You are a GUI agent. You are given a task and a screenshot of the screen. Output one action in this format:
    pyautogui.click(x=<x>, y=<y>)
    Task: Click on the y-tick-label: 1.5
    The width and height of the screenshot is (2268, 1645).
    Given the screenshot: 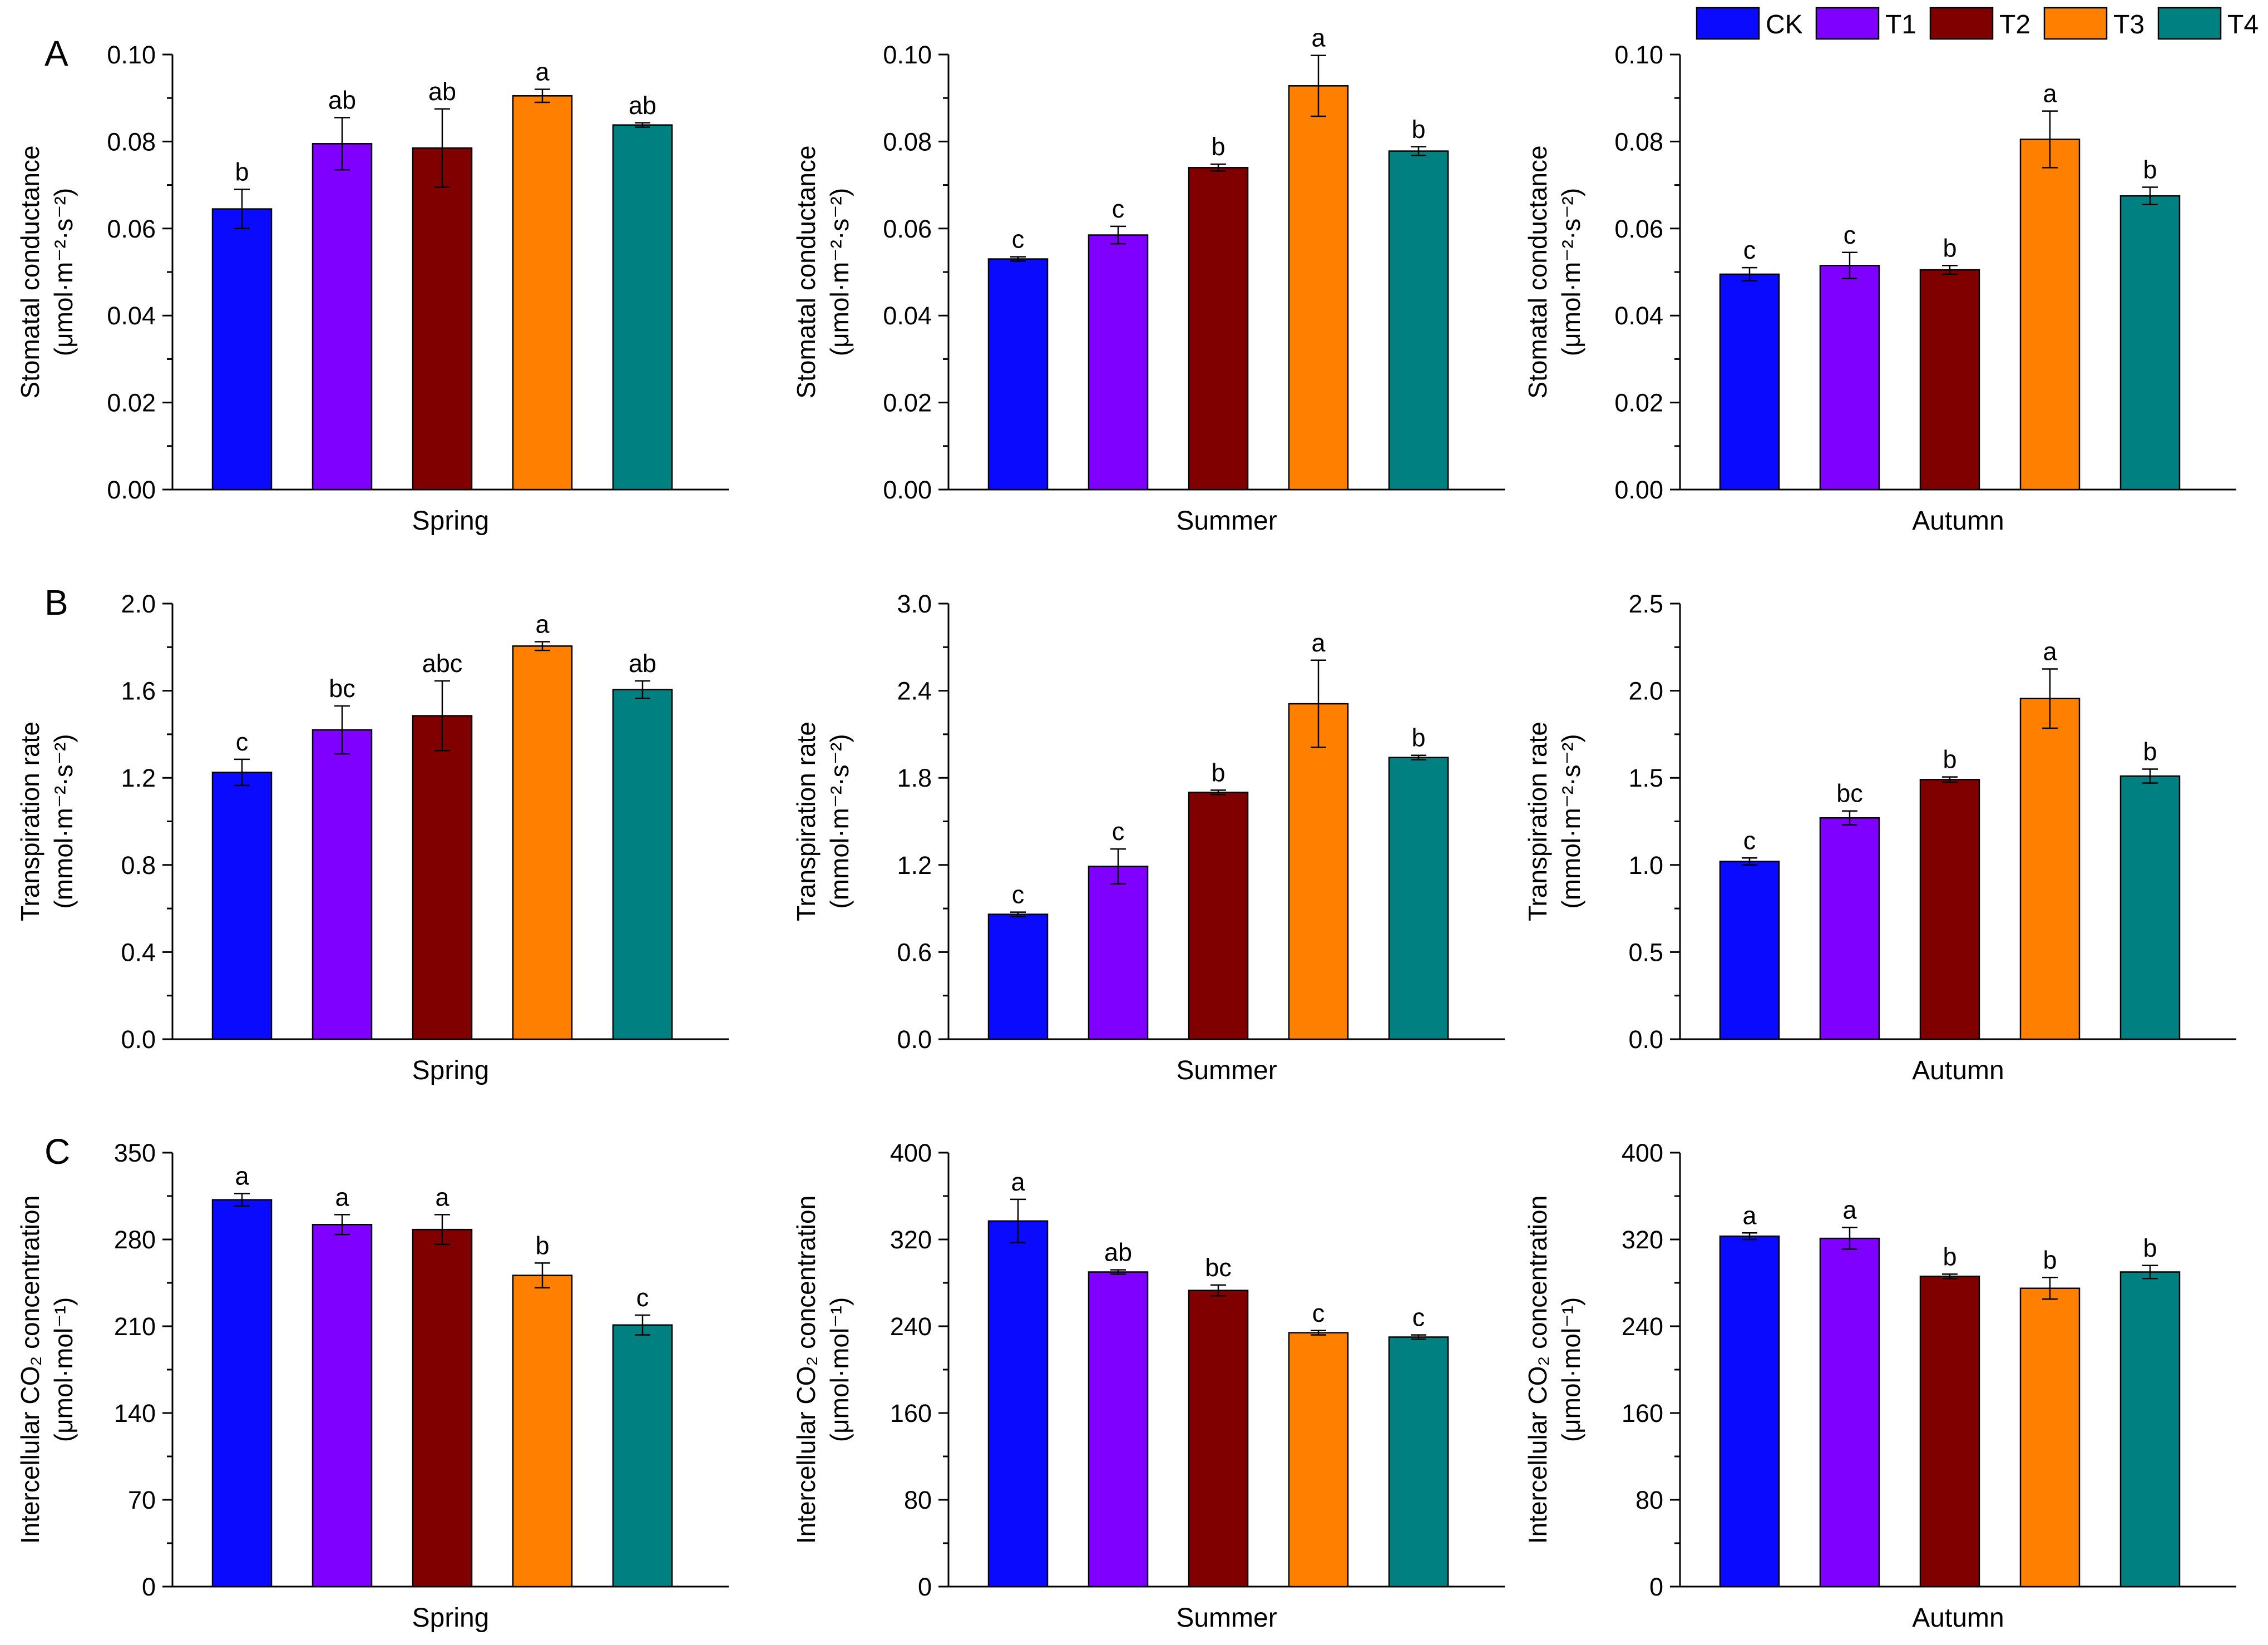 What is the action you would take?
    pyautogui.click(x=1645, y=778)
    